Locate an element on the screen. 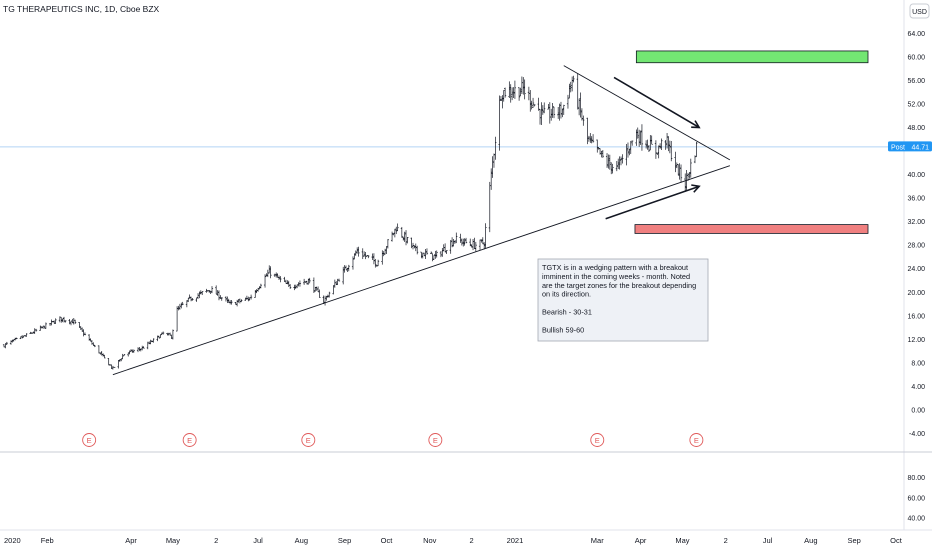  chart-title: TG THERAPEUTICS INC, 1D, Cboe BZX is located at coordinates (81, 9).